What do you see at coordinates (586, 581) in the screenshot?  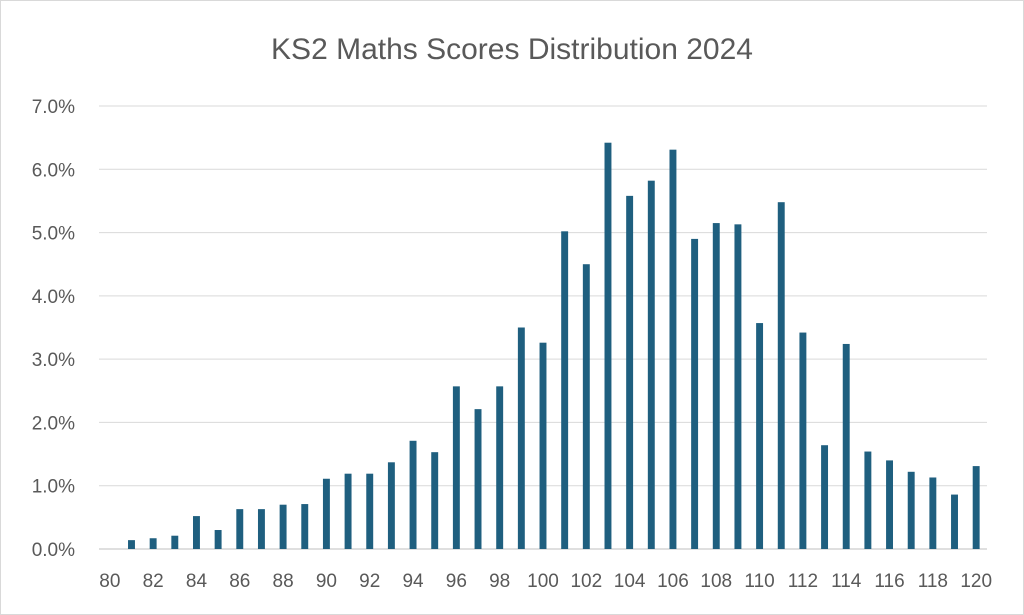 I see `x-tick-label: 102` at bounding box center [586, 581].